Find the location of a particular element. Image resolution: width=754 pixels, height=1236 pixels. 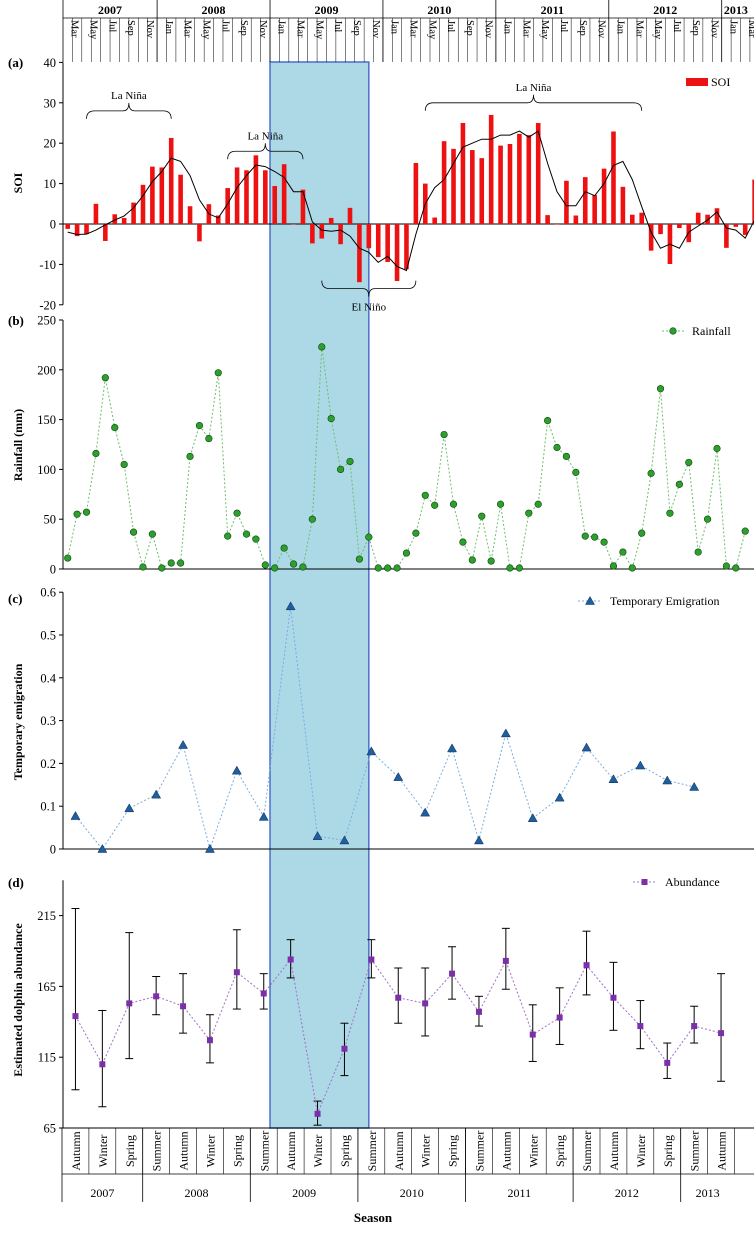

y-tick-label: 50 is located at coordinates (50, 520).